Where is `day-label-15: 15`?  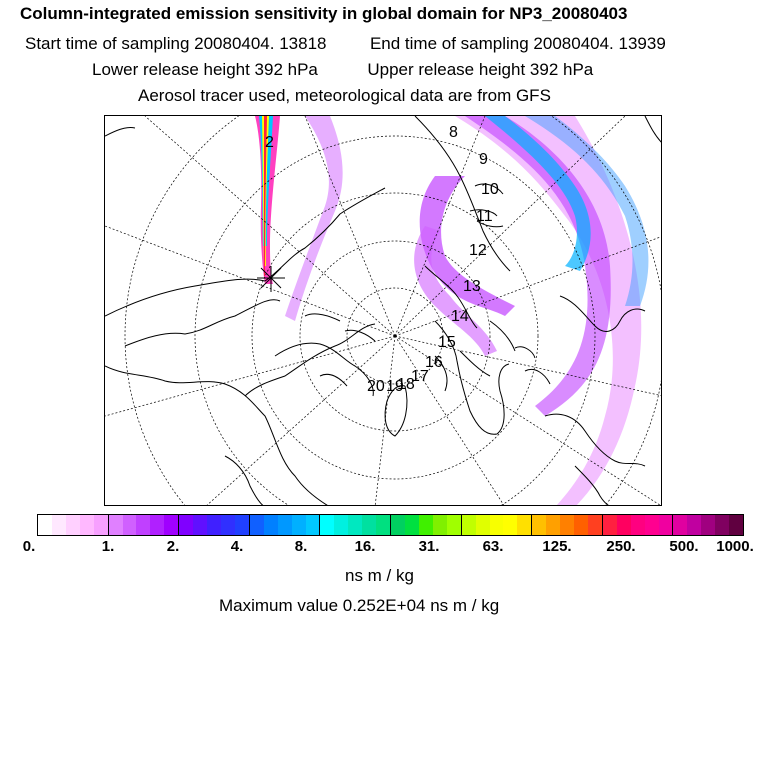
day-label-15: 15 is located at coordinates (447, 342).